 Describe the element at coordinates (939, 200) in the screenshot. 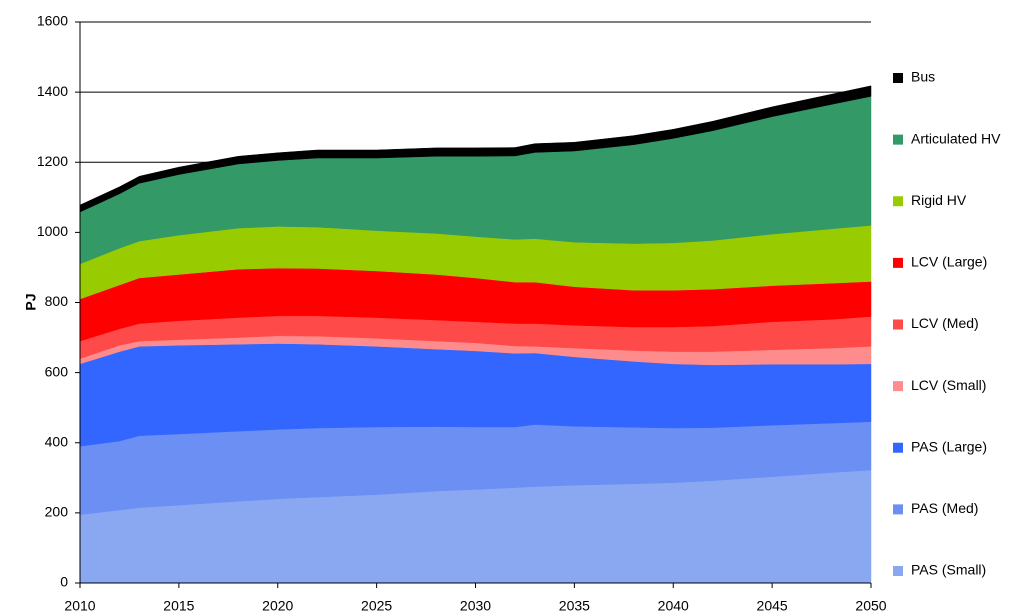

I see `legend-label: Rigid HV` at that location.